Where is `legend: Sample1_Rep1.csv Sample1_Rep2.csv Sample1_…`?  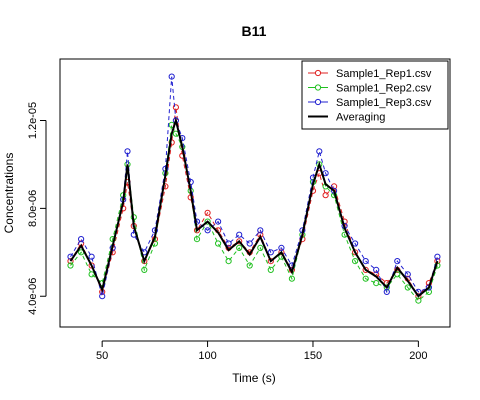 legend: Sample1_Rep1.csv Sample1_Rep2.csv Sample1_… is located at coordinates (375, 95).